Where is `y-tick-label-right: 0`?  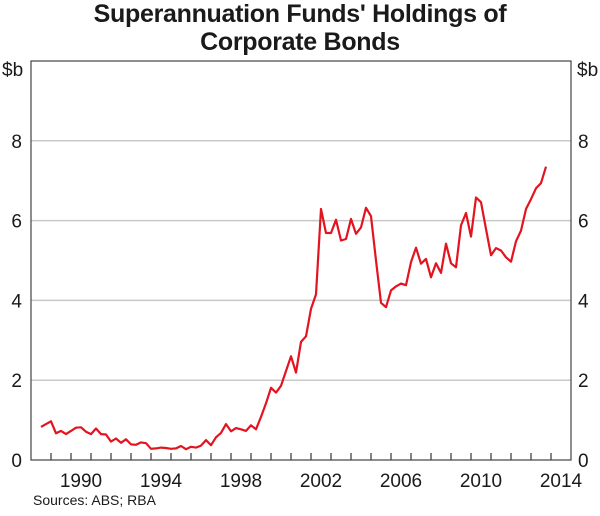
y-tick-label-right: 0 is located at coordinates (583, 461).